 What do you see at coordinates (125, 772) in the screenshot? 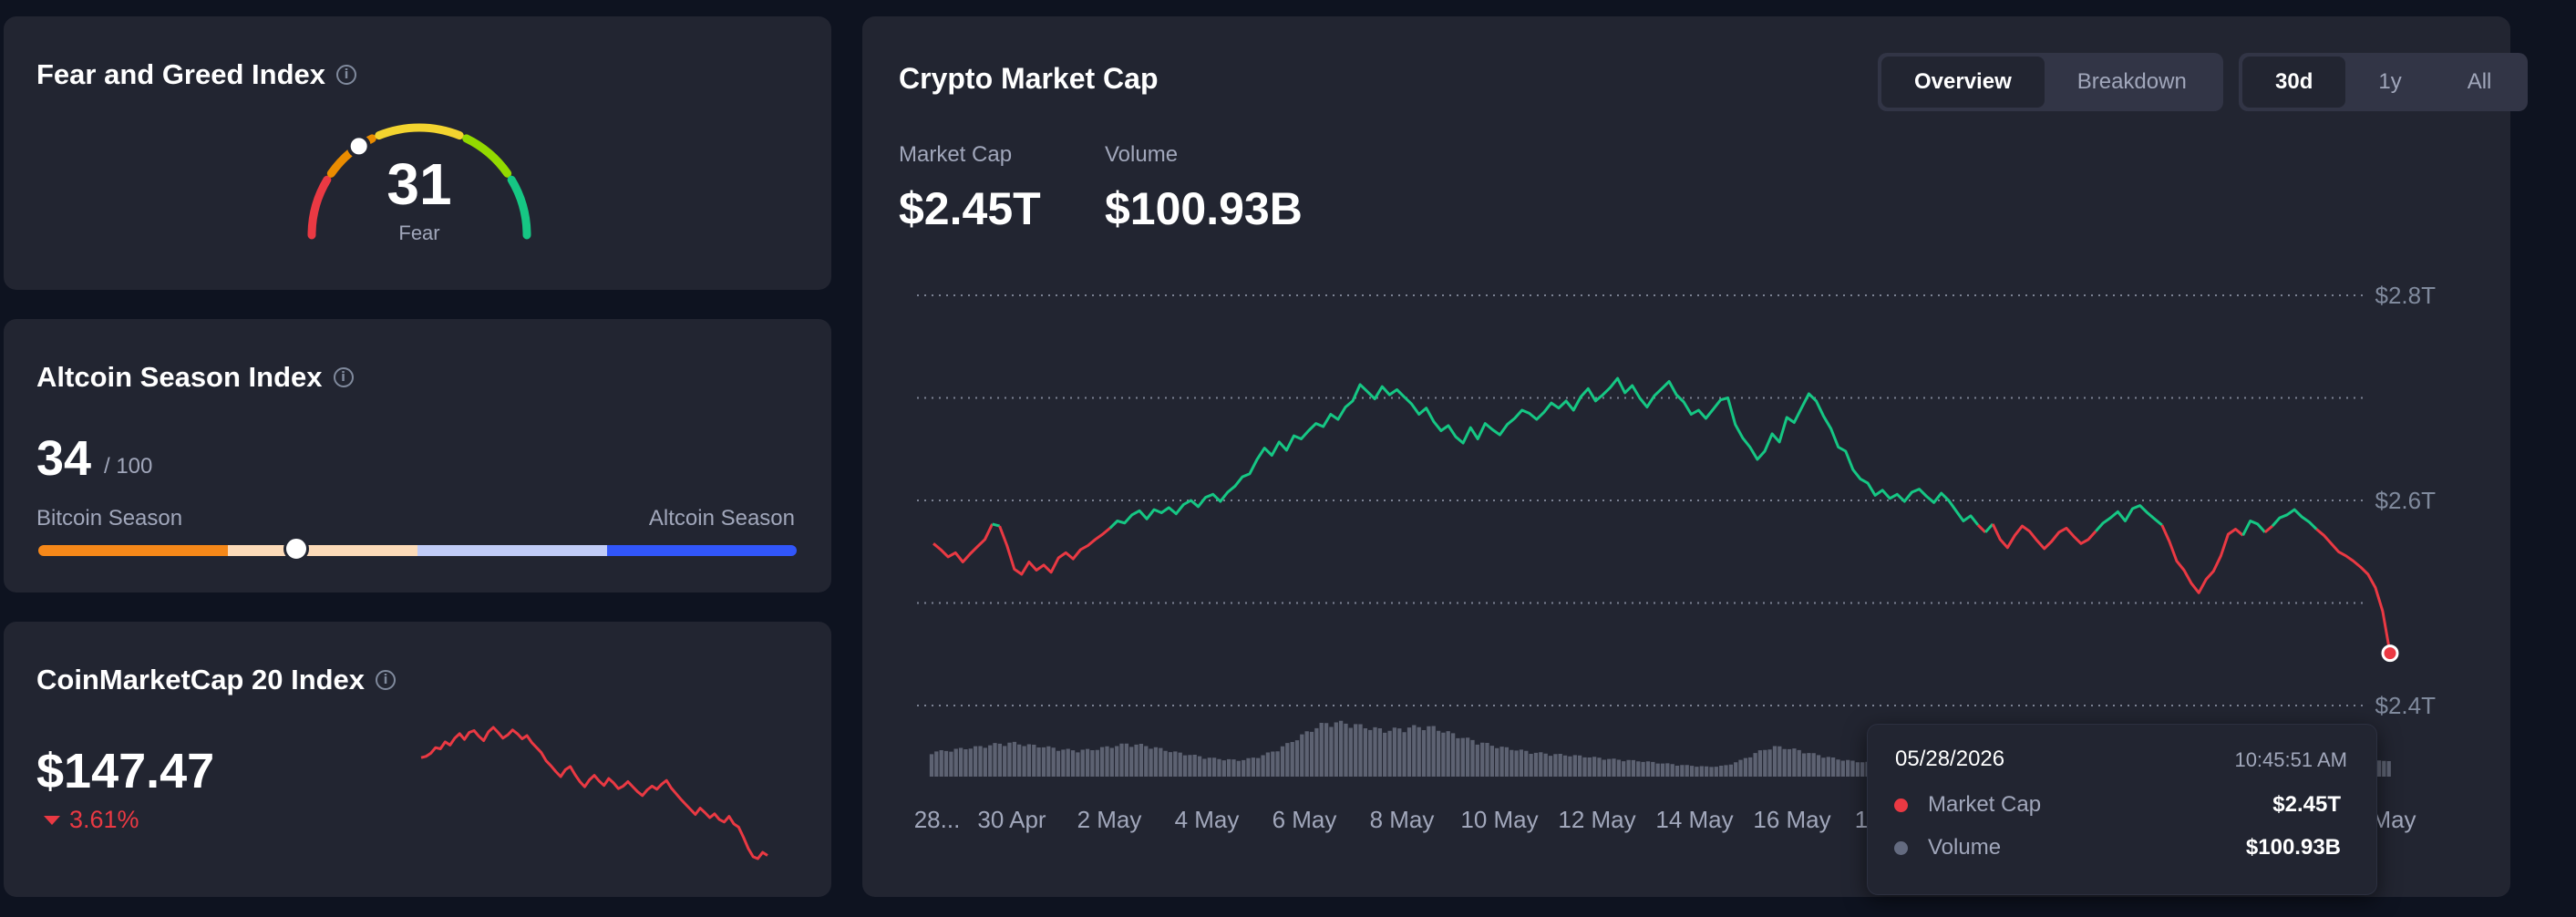
I see `cmc20-value: $147.47` at bounding box center [125, 772].